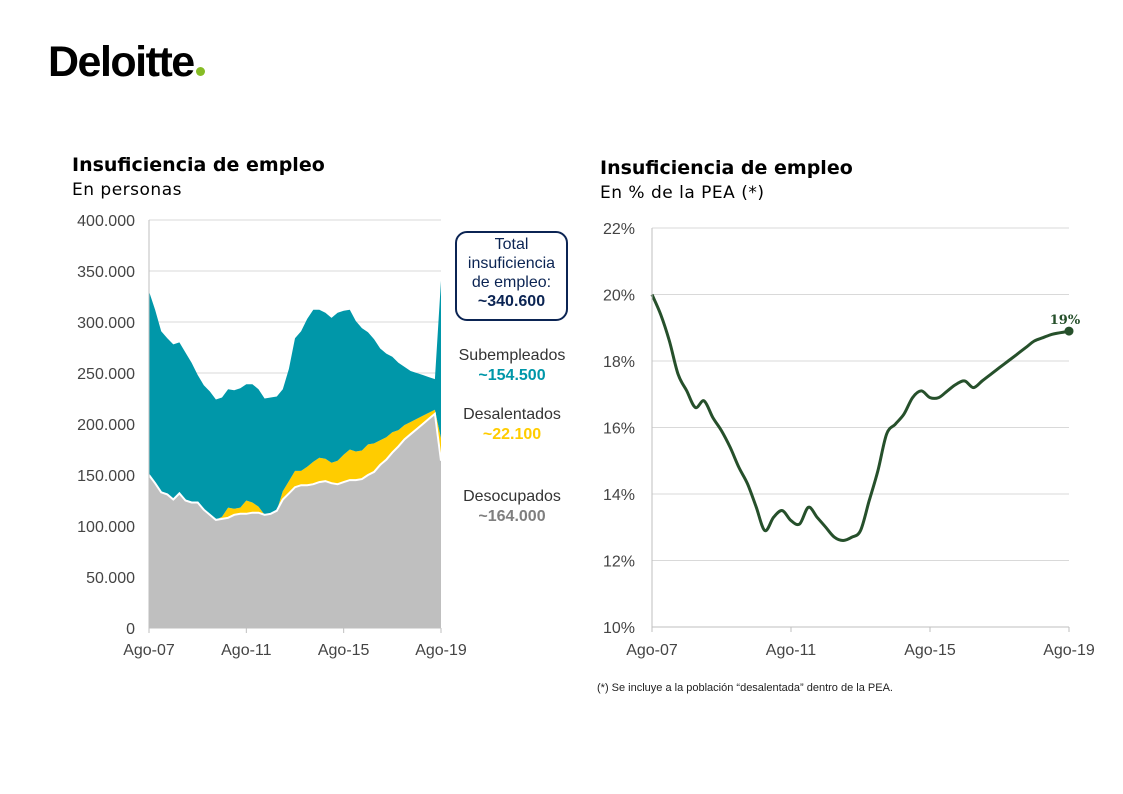  I want to click on desocupados-value: ~164.000, so click(512, 516).